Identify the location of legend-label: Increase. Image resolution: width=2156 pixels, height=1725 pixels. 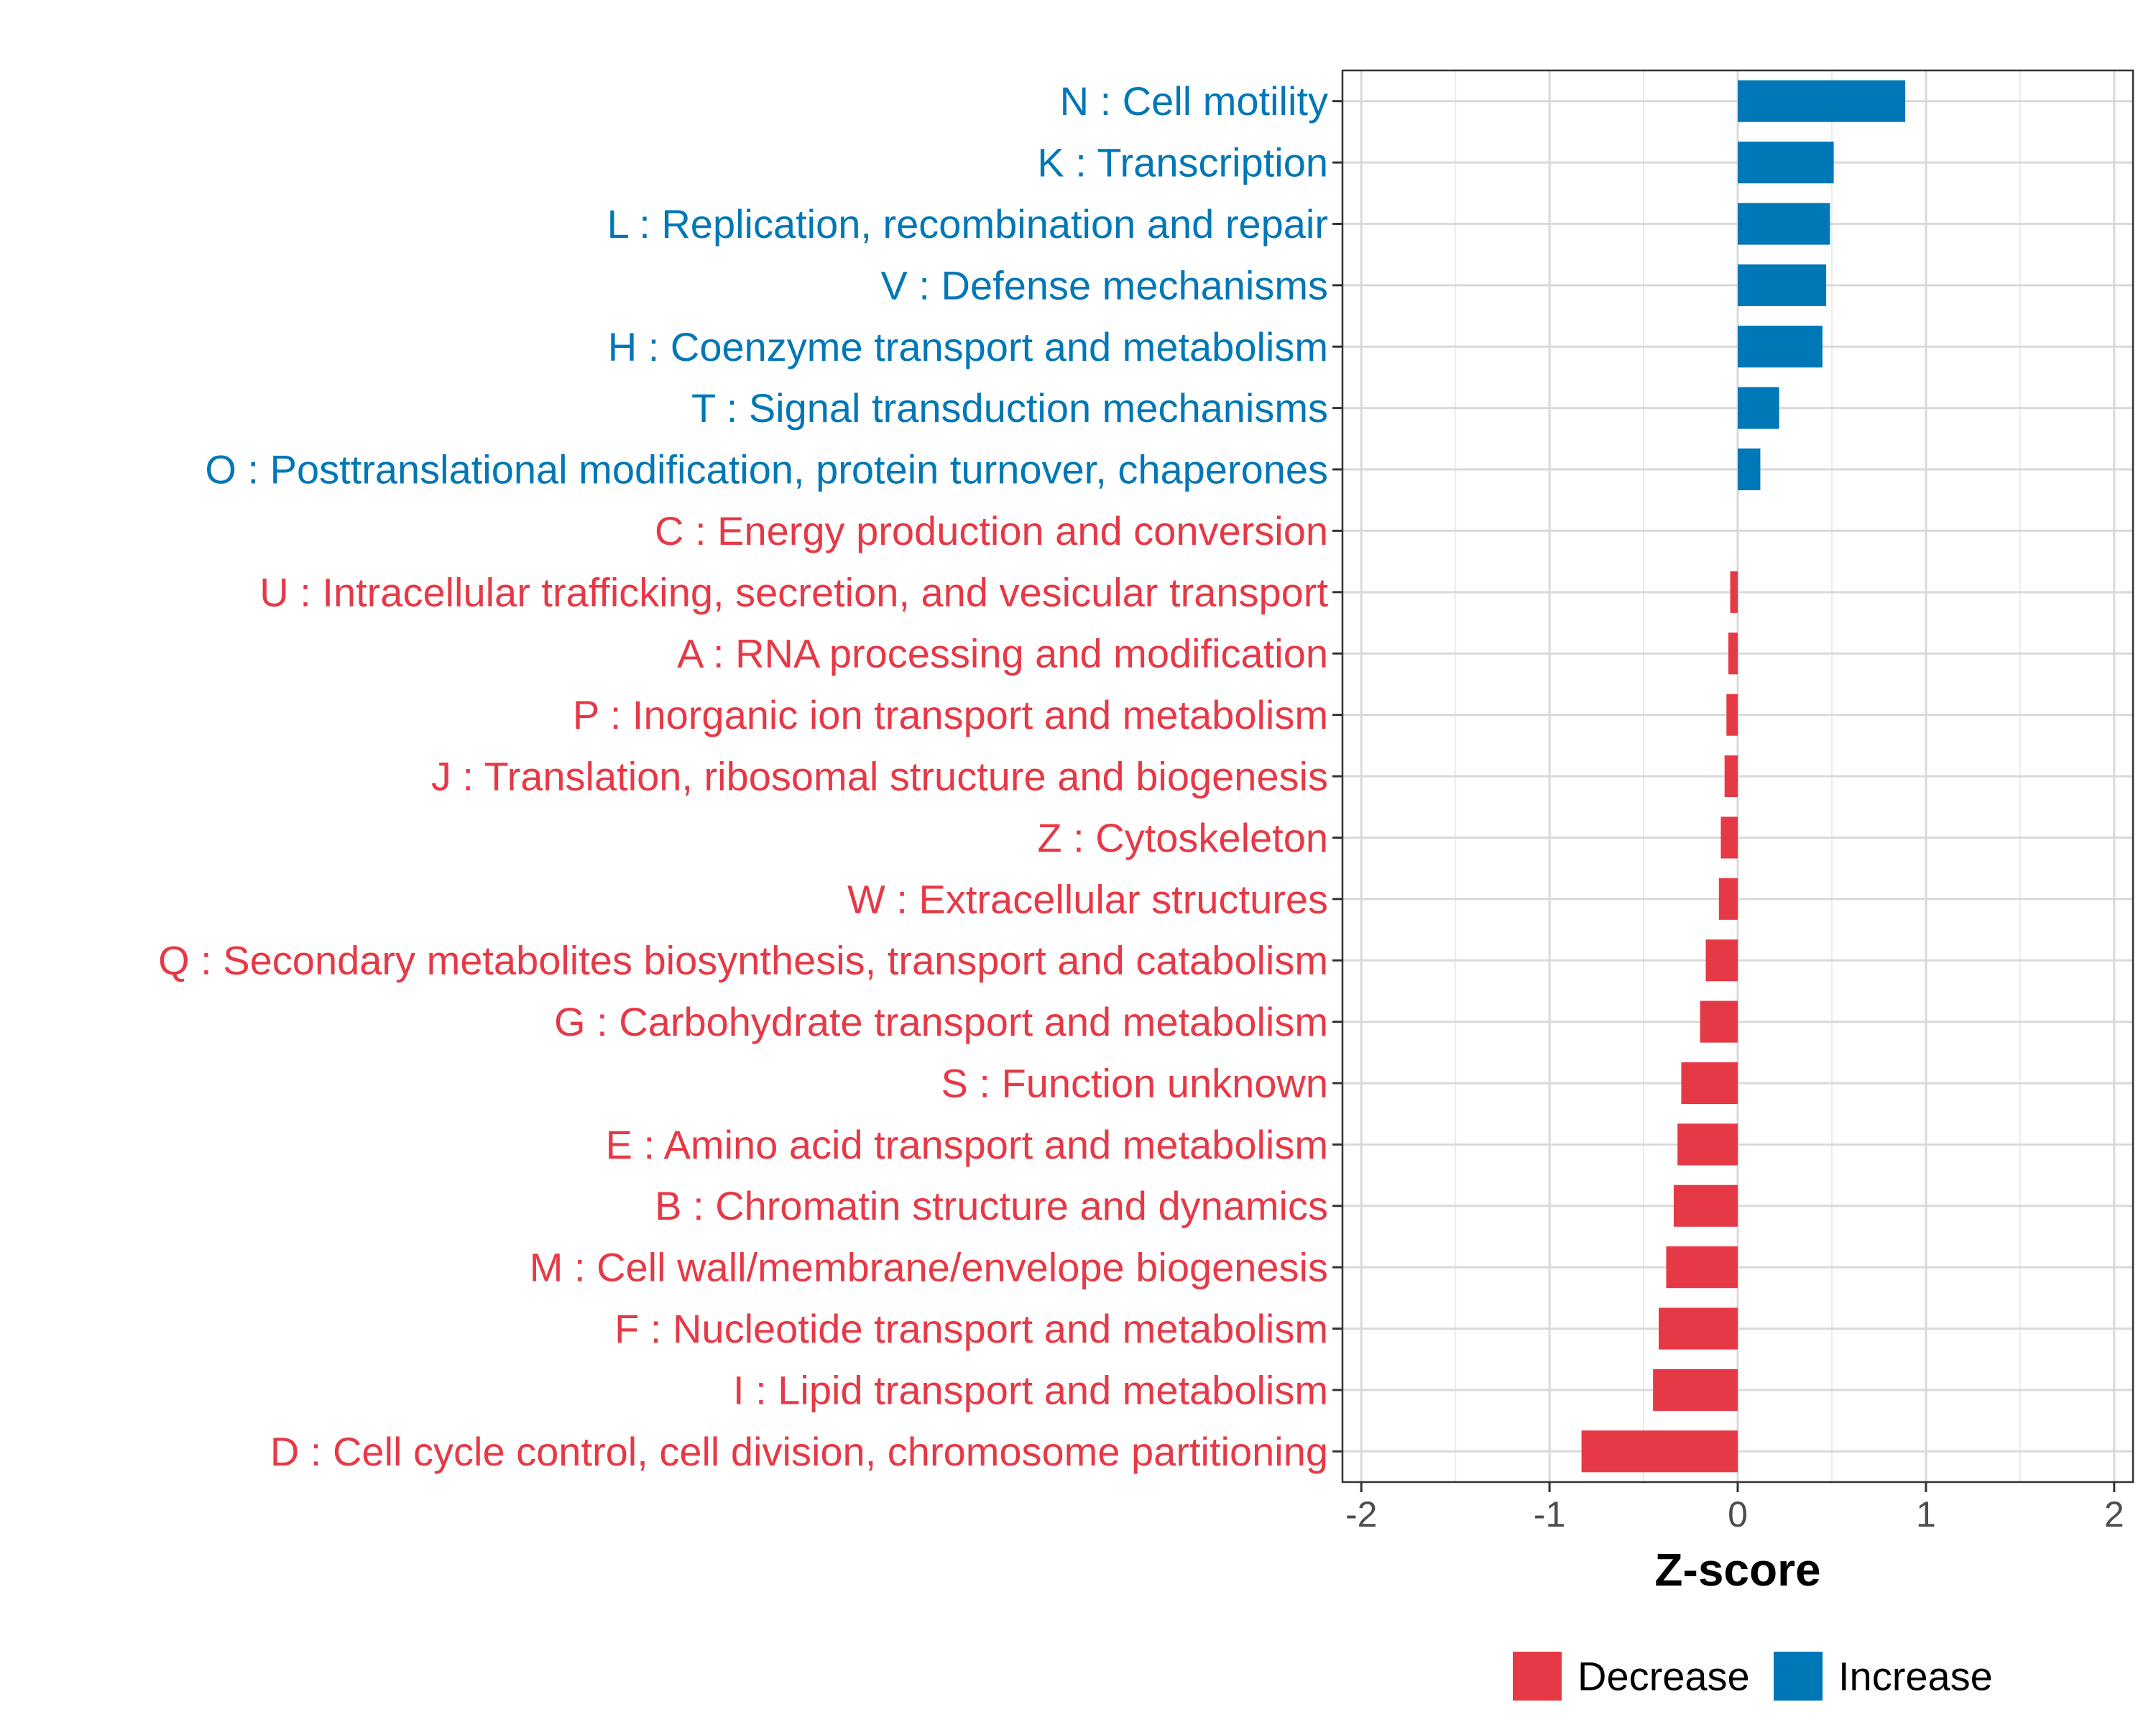
(1916, 1676).